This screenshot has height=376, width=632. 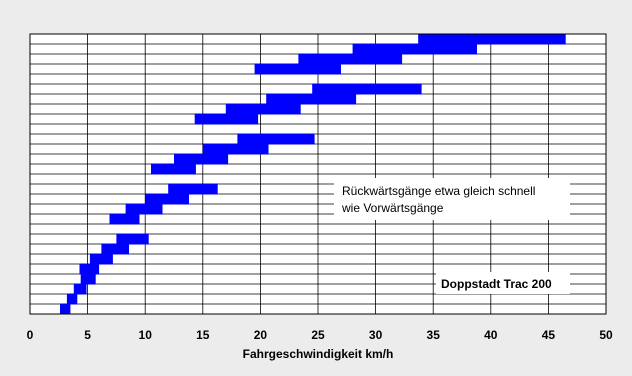 I want to click on x-tick-label: 35, so click(x=434, y=335).